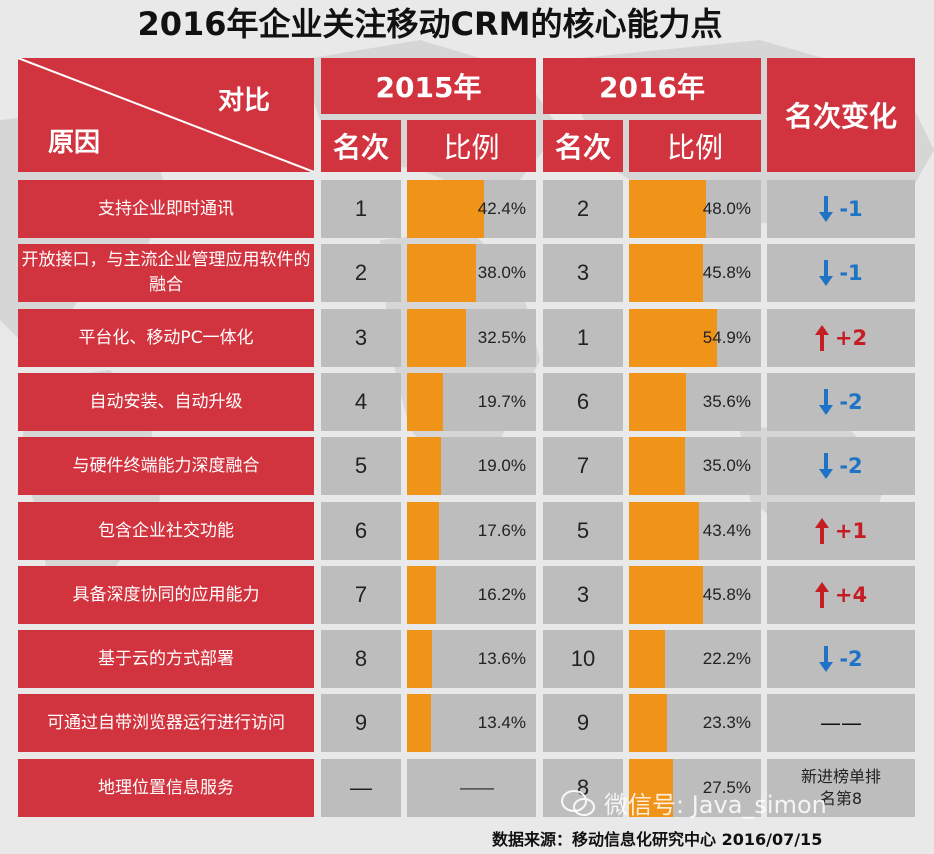  What do you see at coordinates (501, 465) in the screenshot?
I see `ratio-2015-label: 19.0%` at bounding box center [501, 465].